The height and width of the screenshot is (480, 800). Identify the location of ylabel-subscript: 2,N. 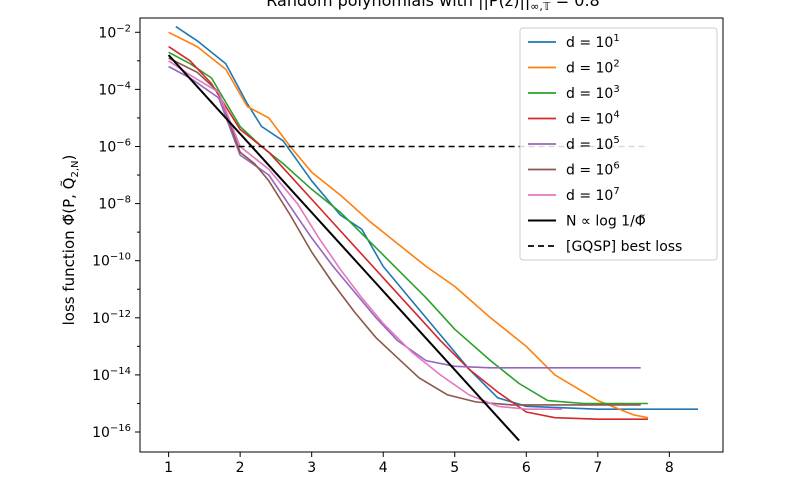
(75, 168).